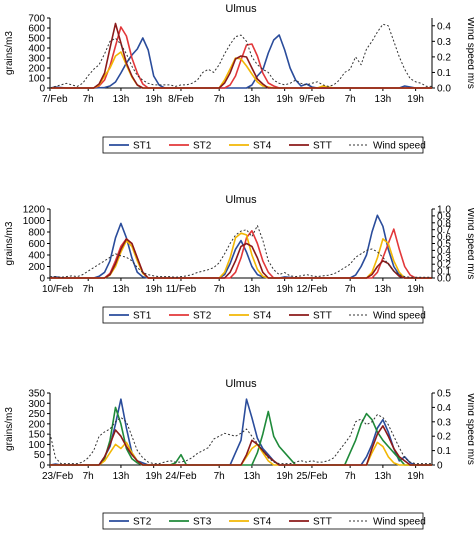 Image resolution: width=474 pixels, height=540 pixels. Describe the element at coordinates (444, 216) in the screenshot. I see `y2-tick-label: 0.9` at that location.